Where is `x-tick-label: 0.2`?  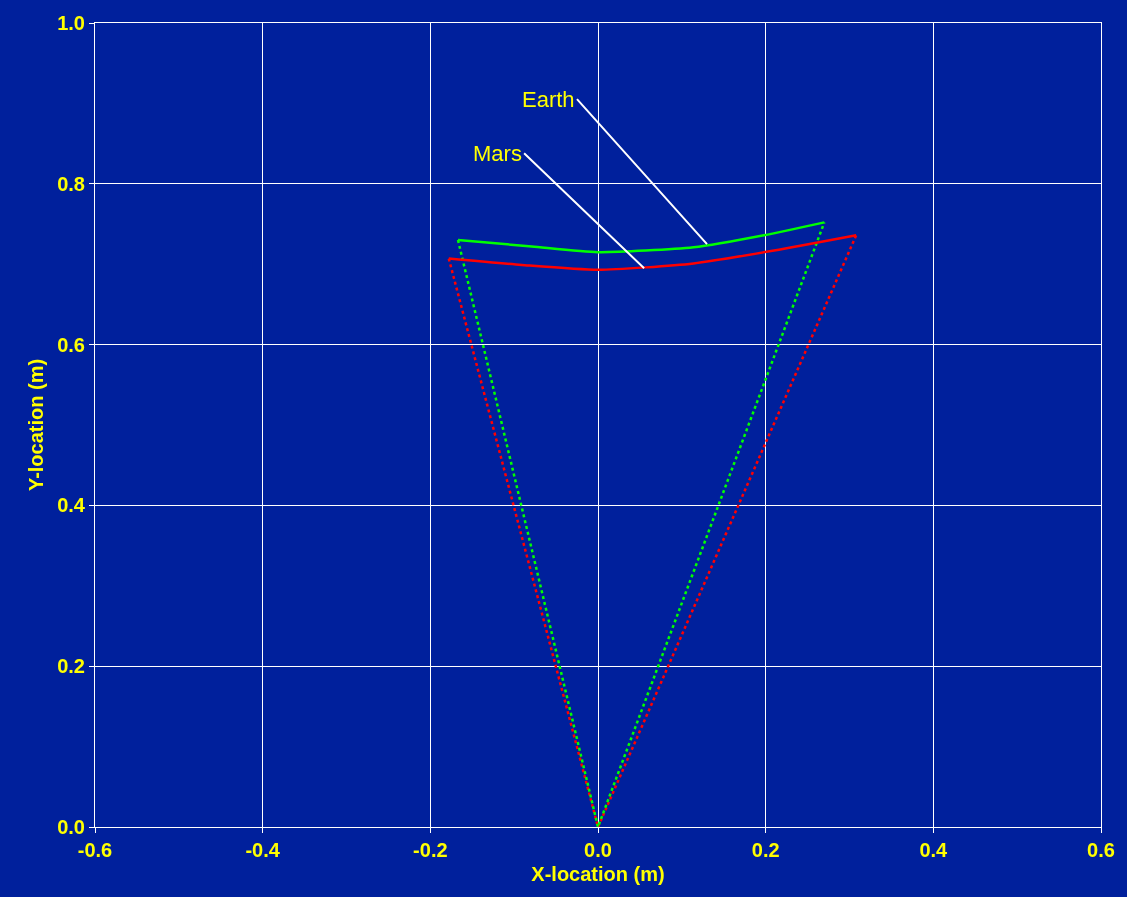 x-tick-label: 0.2 is located at coordinates (765, 850).